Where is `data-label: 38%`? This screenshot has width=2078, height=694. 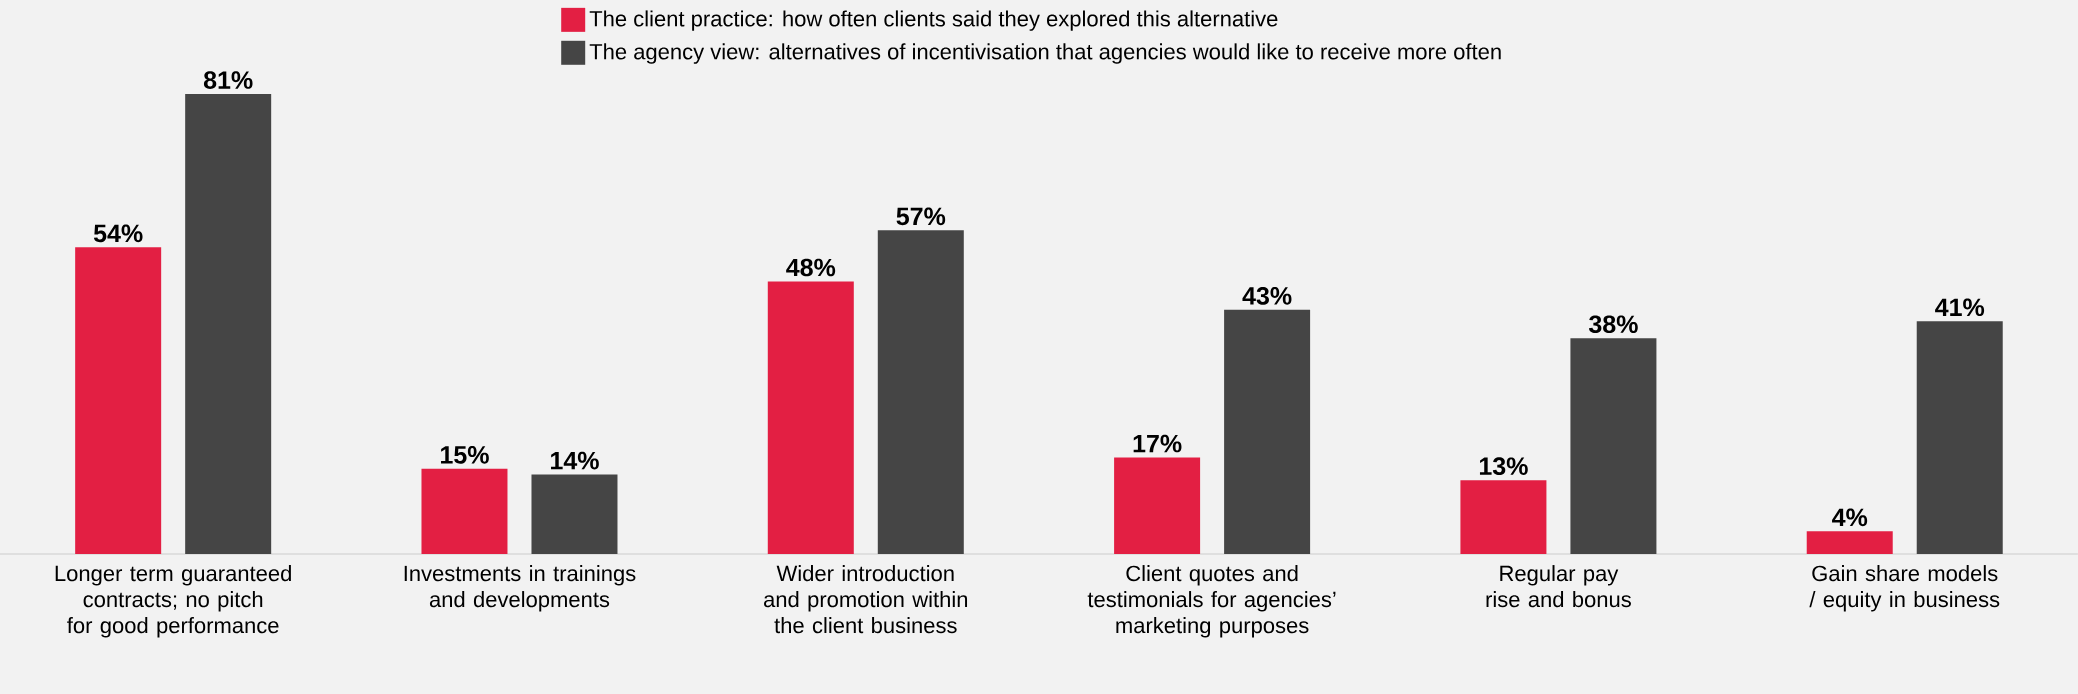 data-label: 38% is located at coordinates (1613, 324).